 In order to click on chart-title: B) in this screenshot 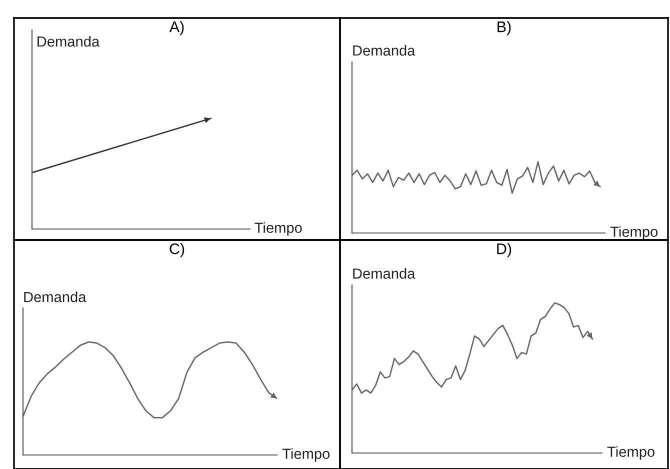, I will do `click(504, 28)`.